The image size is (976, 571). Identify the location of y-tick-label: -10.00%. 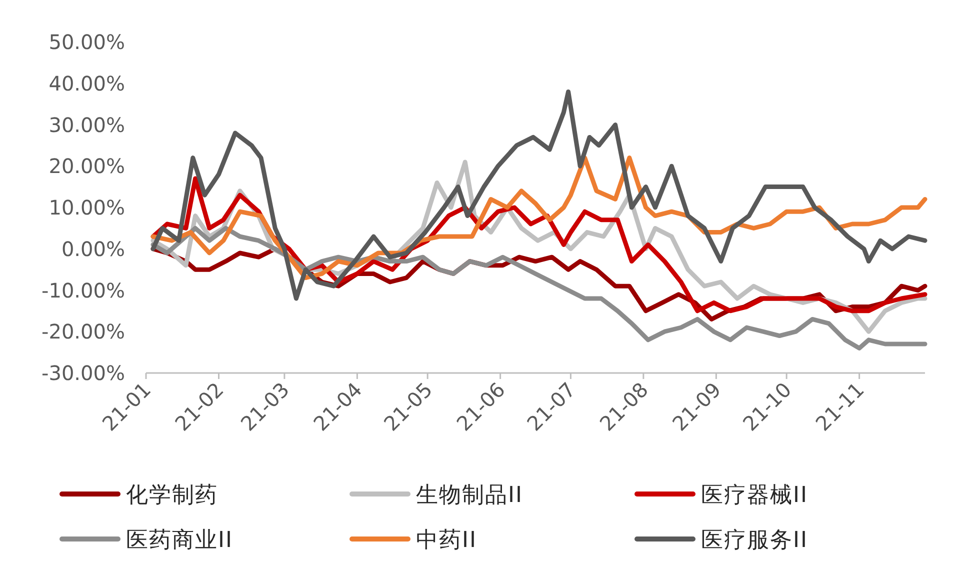
(83, 290).